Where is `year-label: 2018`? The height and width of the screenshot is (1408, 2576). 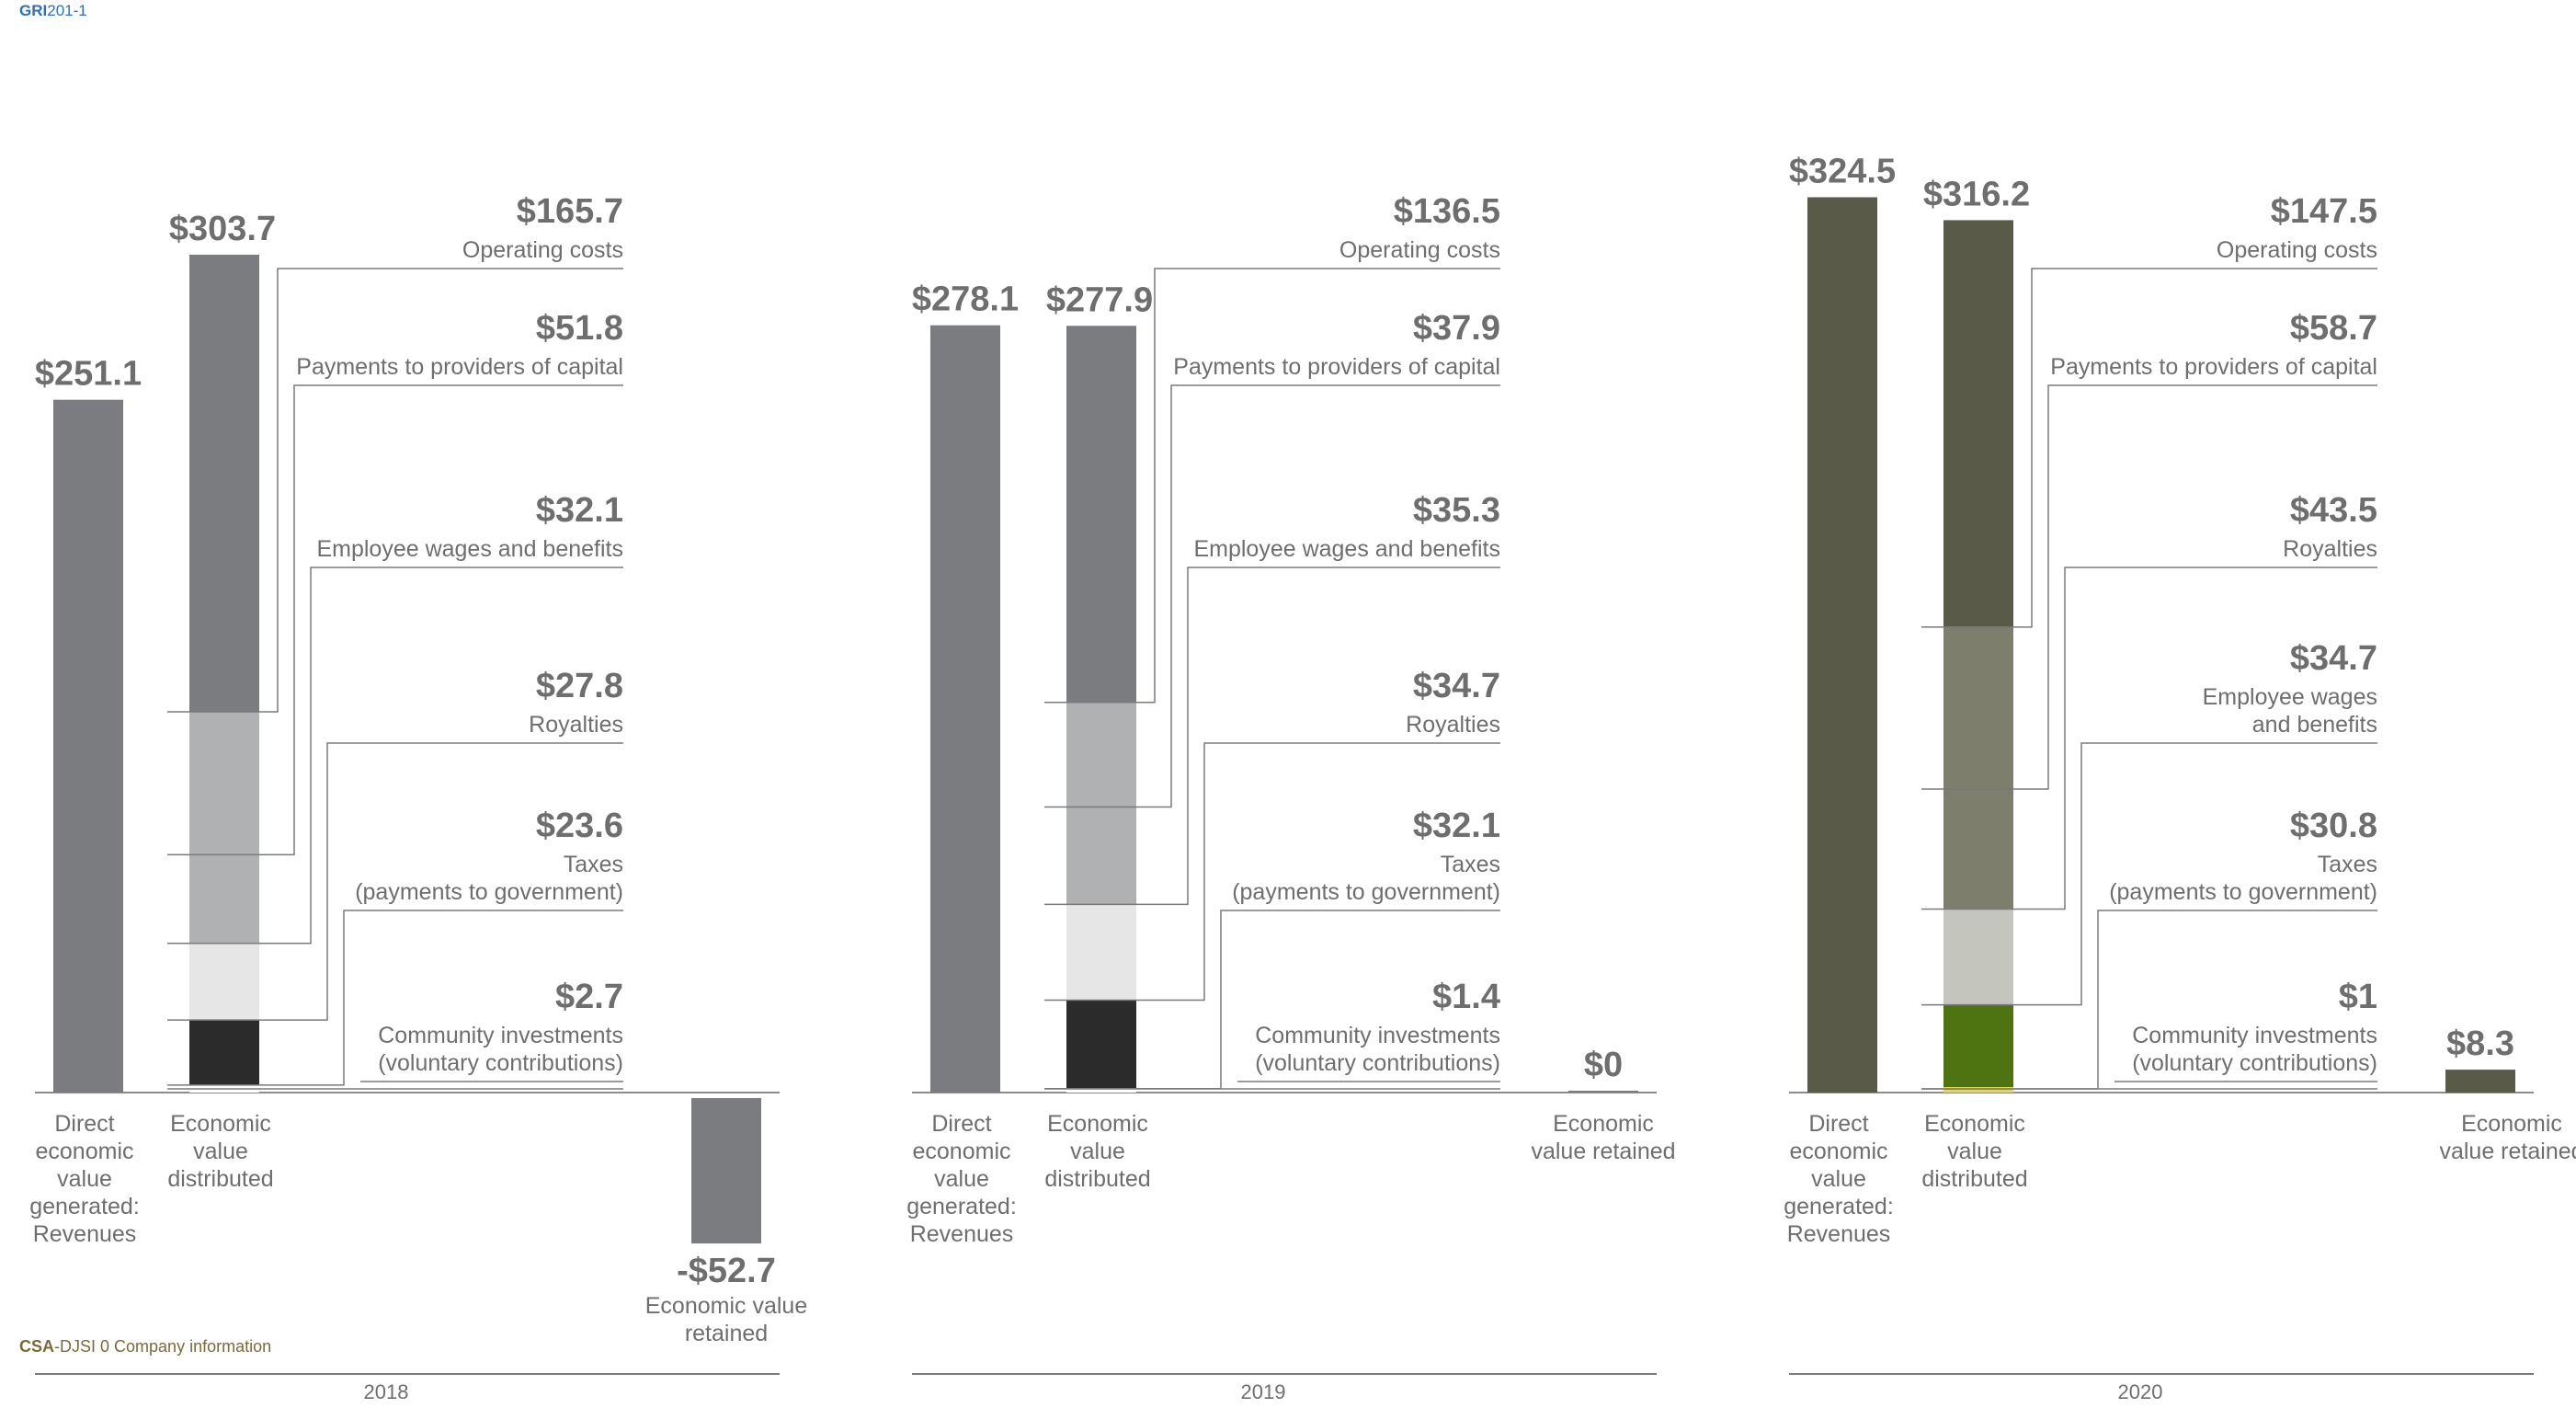
year-label: 2018 is located at coordinates (386, 1391).